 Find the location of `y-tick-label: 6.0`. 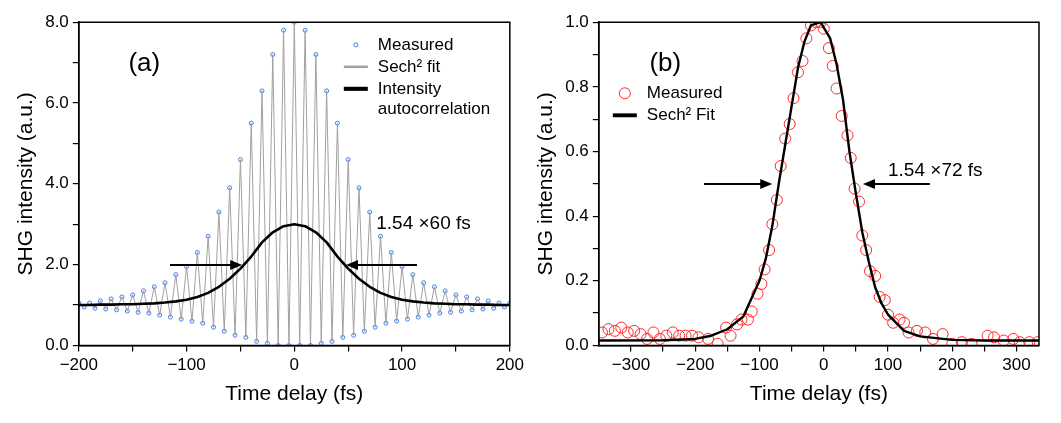

y-tick-label: 6.0 is located at coordinates (57, 102).